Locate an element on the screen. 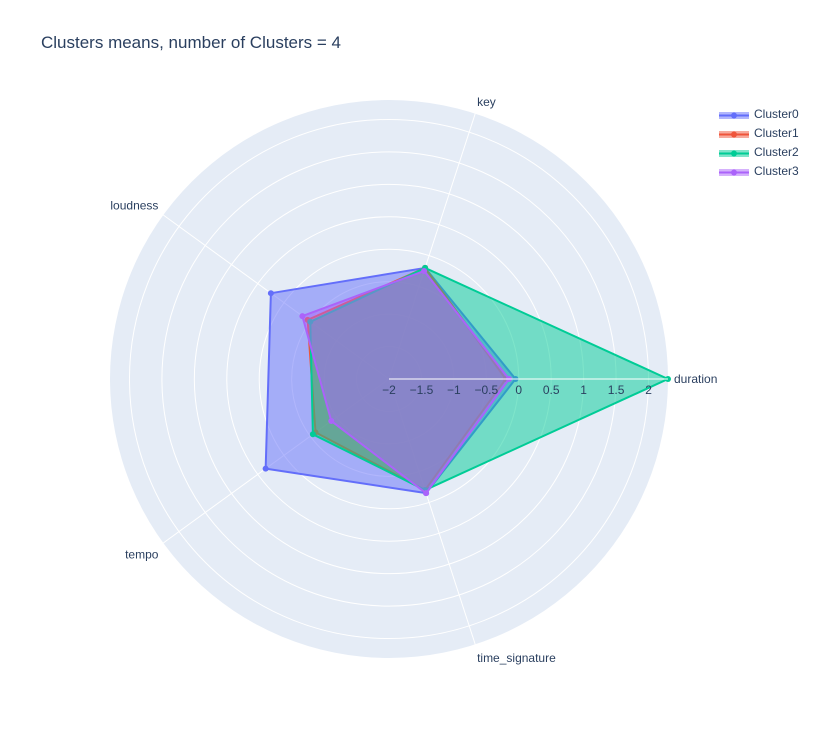 The width and height of the screenshot is (822, 739). legend-label: Cluster1 is located at coordinates (776, 133).